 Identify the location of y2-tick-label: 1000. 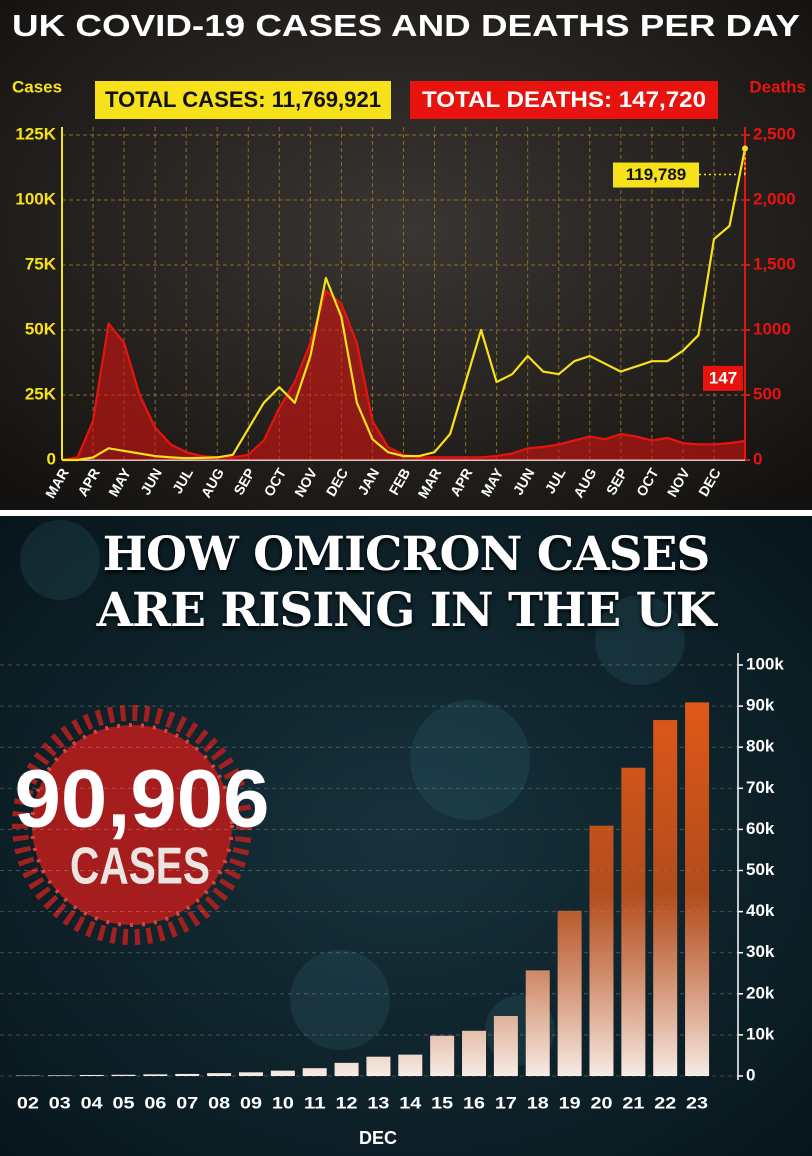
(772, 328).